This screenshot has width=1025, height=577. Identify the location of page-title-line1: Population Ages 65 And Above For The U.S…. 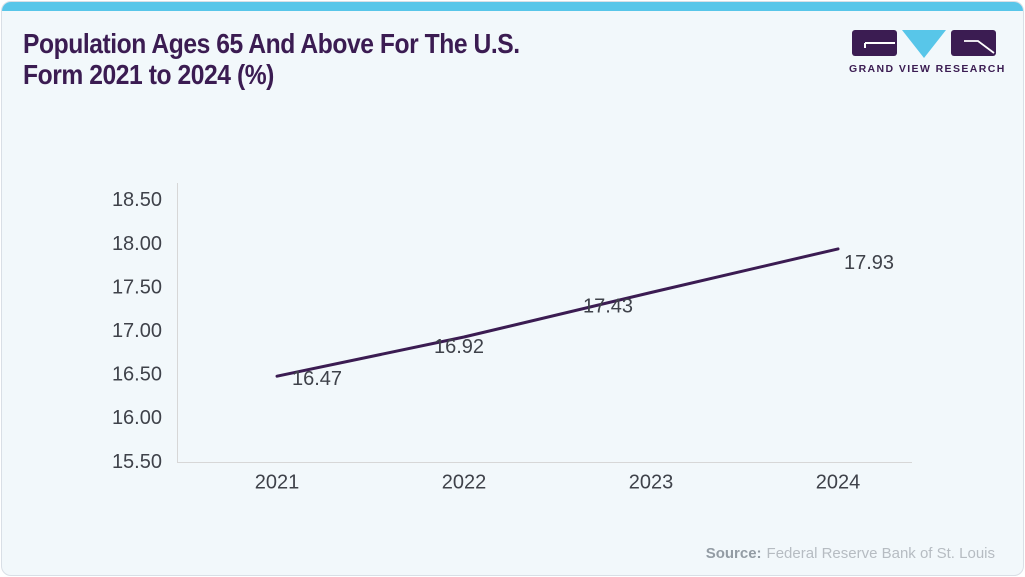
(271, 43).